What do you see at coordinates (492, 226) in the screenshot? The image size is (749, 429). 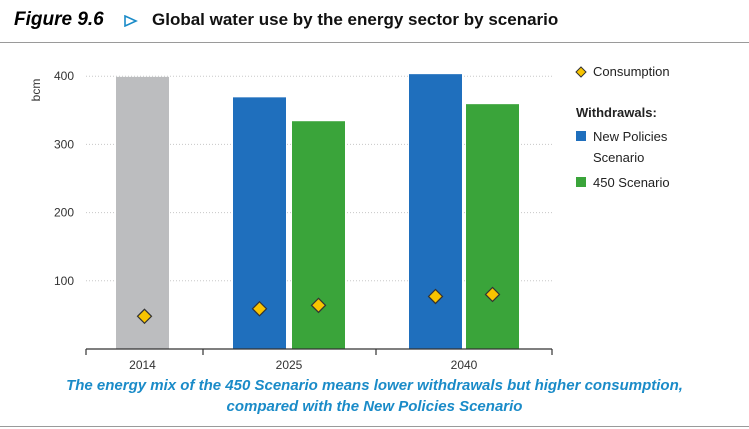 I see `bar-450-2040` at bounding box center [492, 226].